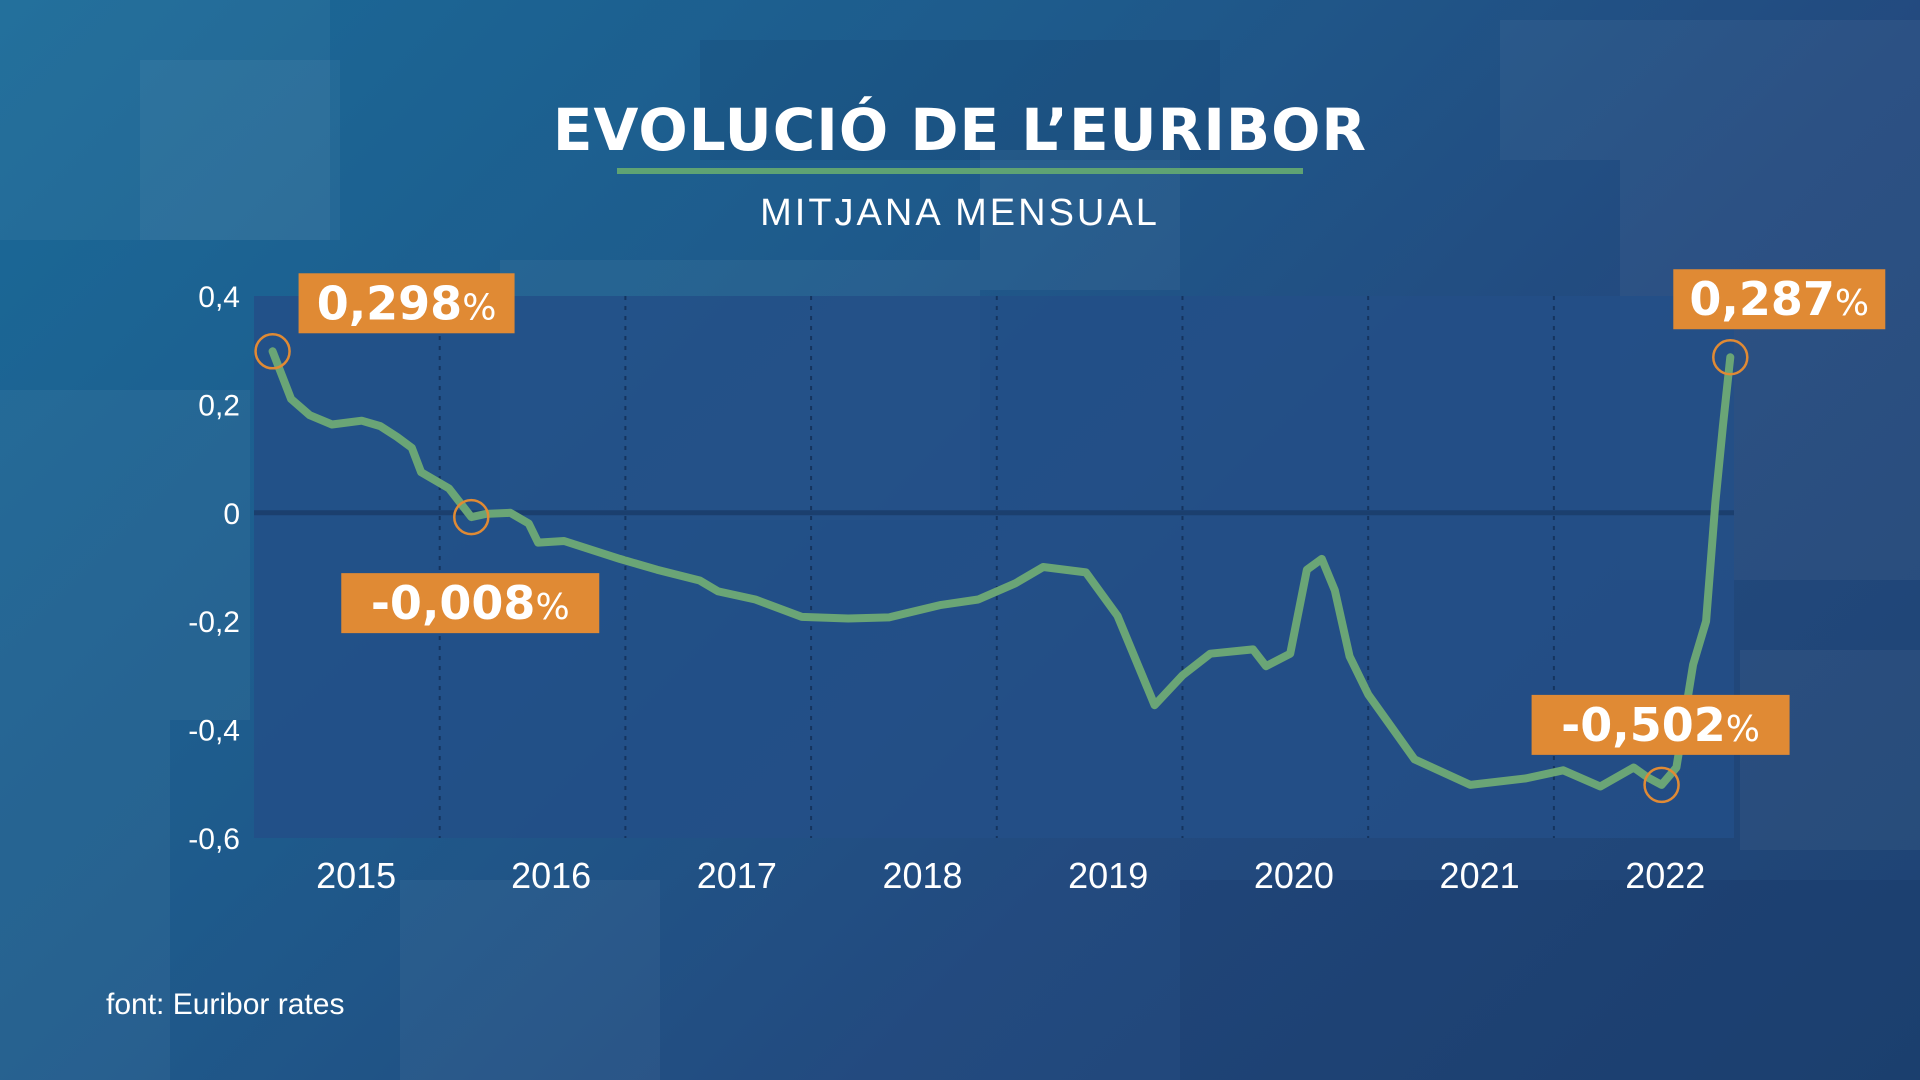 The image size is (1920, 1080). Describe the element at coordinates (219, 297) in the screenshot. I see `y-tick-label: 0,4` at that location.